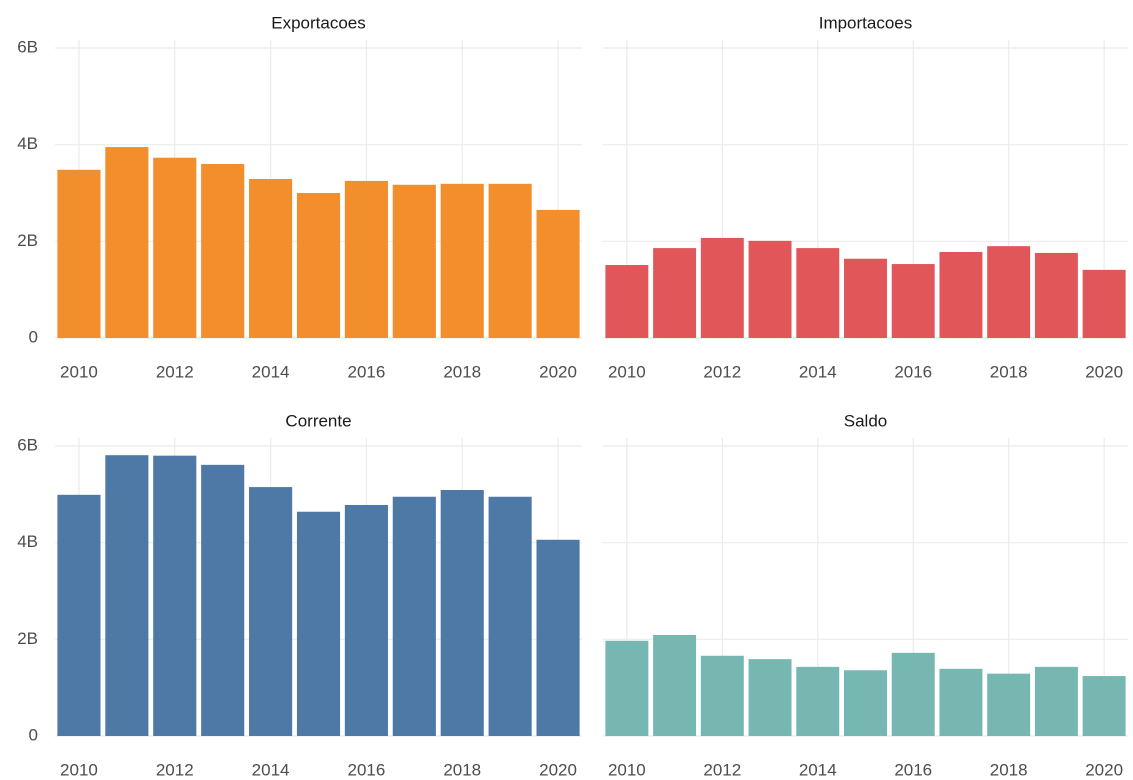 Image resolution: width=1133 pixels, height=780 pixels. What do you see at coordinates (866, 22) in the screenshot?
I see `panel-title: Importacoes` at bounding box center [866, 22].